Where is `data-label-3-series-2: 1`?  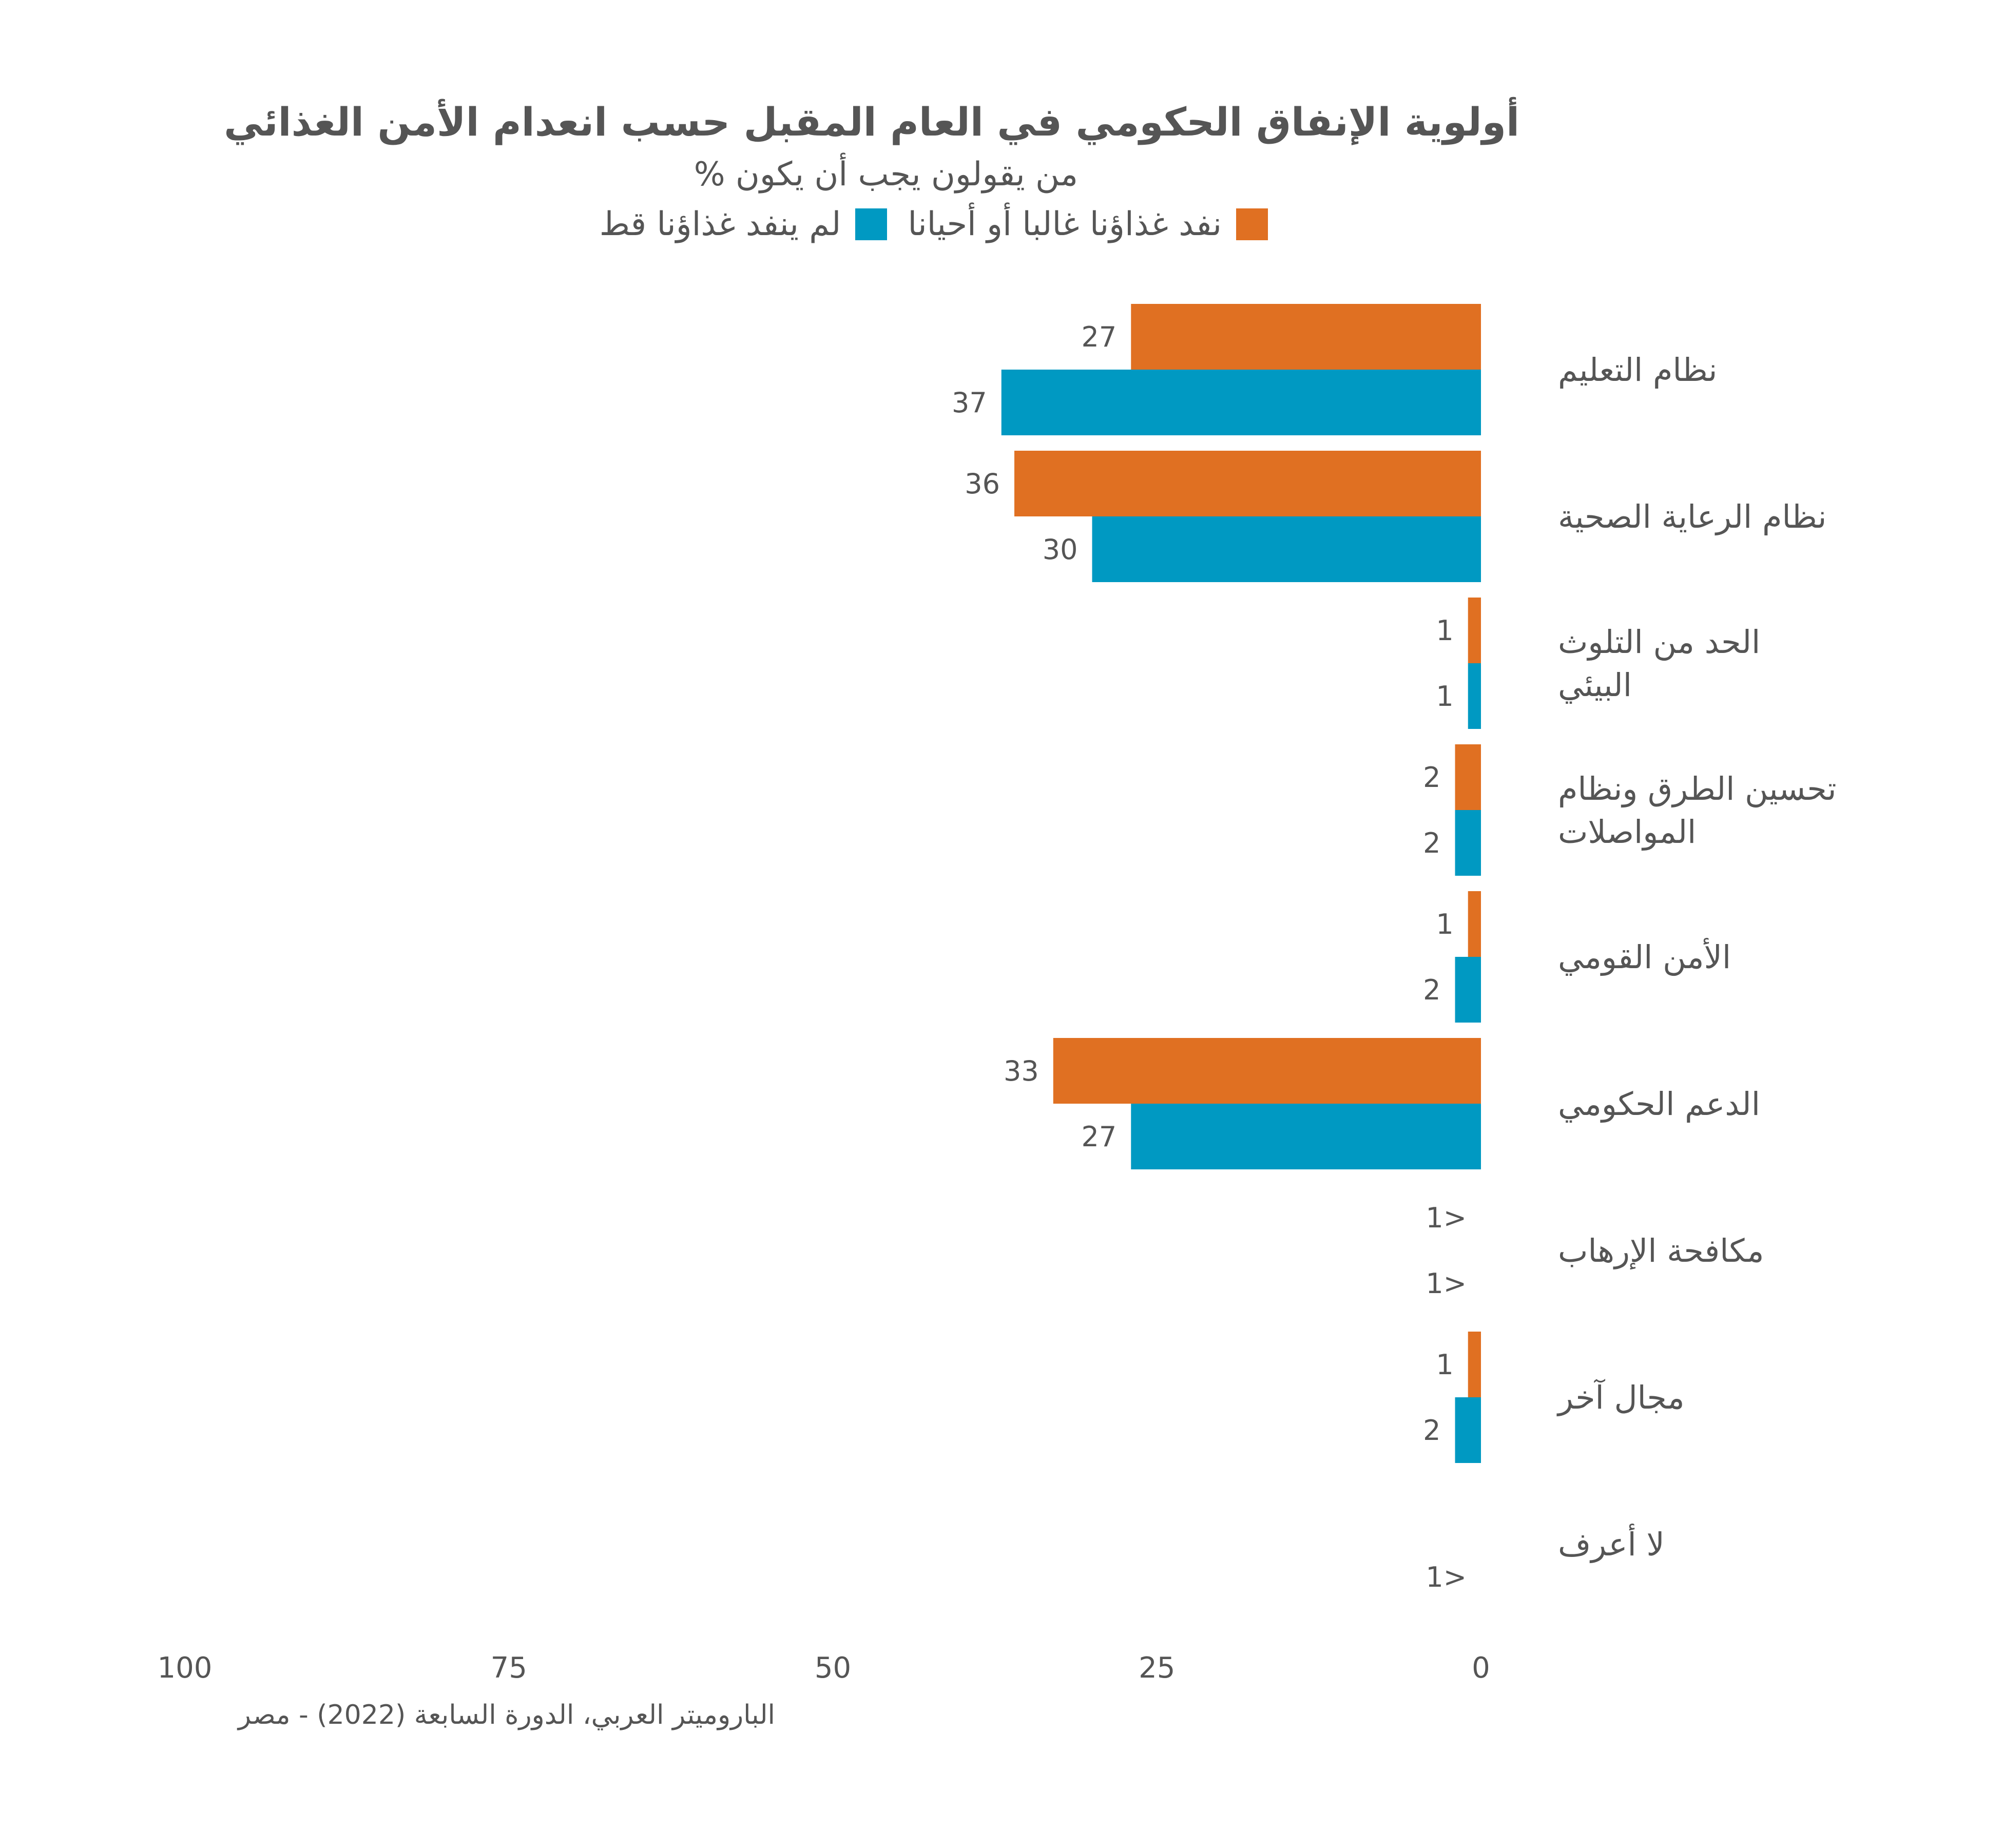 data-label-3-series-2: 1 is located at coordinates (1444, 696).